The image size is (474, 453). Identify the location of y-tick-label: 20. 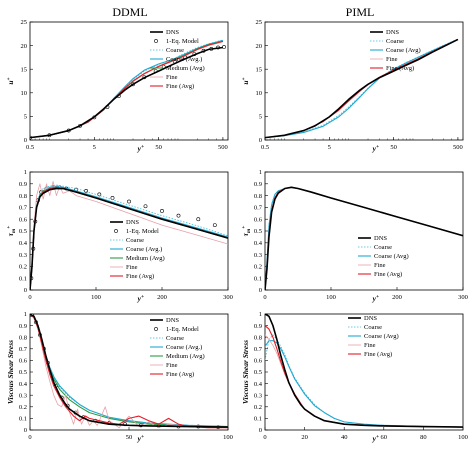
(259, 46).